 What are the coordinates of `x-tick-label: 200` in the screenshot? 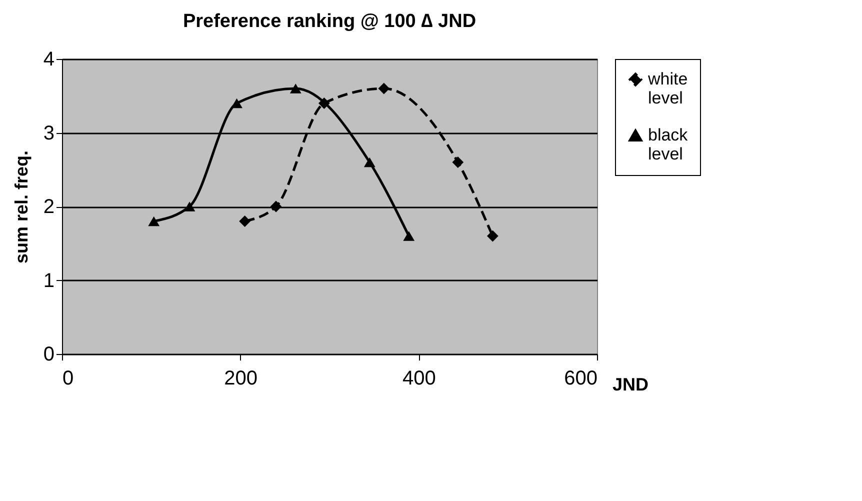 It's located at (241, 379).